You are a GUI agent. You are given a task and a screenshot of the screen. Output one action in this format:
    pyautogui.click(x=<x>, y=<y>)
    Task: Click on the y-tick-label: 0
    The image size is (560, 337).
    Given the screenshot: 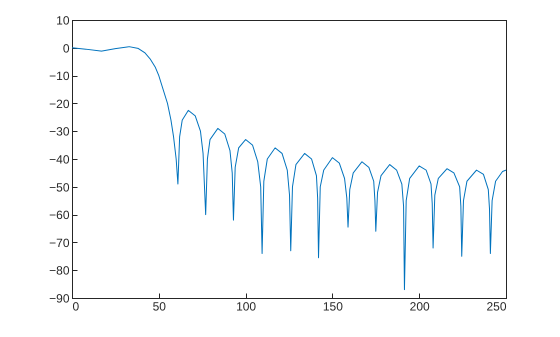 What is the action you would take?
    pyautogui.click(x=66, y=48)
    